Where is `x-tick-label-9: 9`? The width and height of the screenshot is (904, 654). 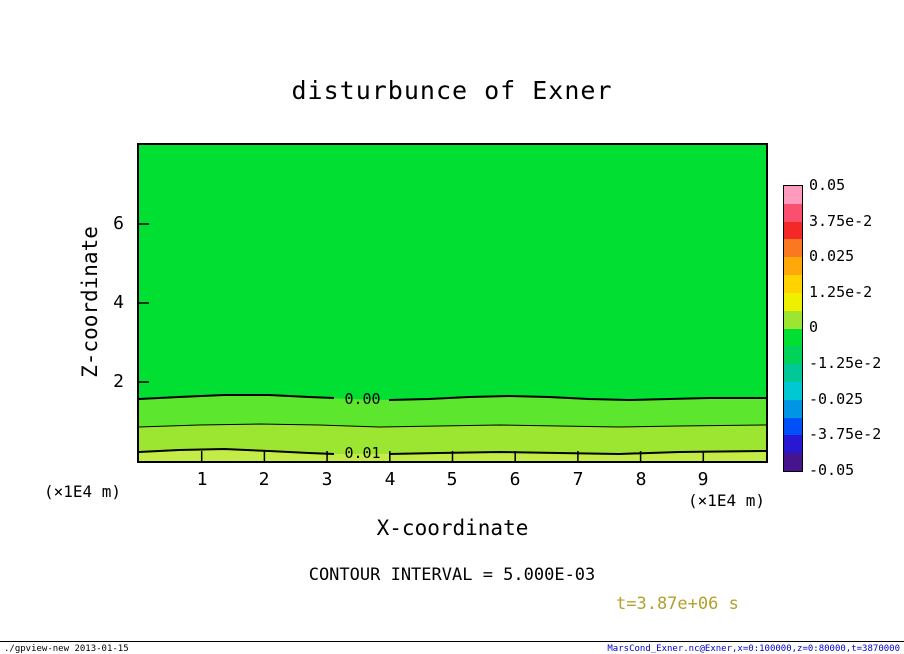
x-tick-label-9: 9 is located at coordinates (703, 479).